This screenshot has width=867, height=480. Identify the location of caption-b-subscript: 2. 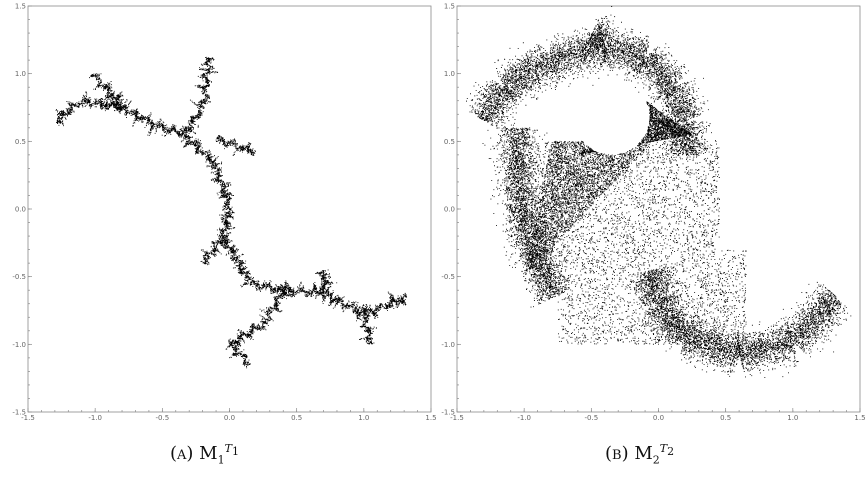
(656, 460).